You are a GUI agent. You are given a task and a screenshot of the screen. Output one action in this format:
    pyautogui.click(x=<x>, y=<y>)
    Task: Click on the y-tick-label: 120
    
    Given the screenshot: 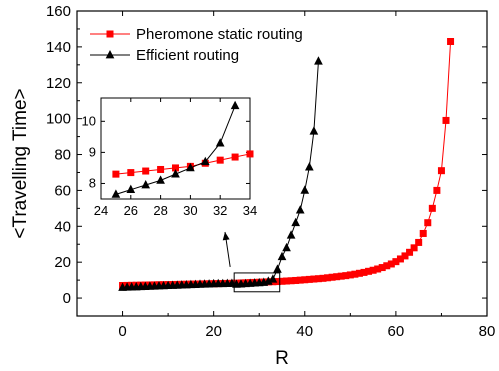 What is the action you would take?
    pyautogui.click(x=58, y=83)
    